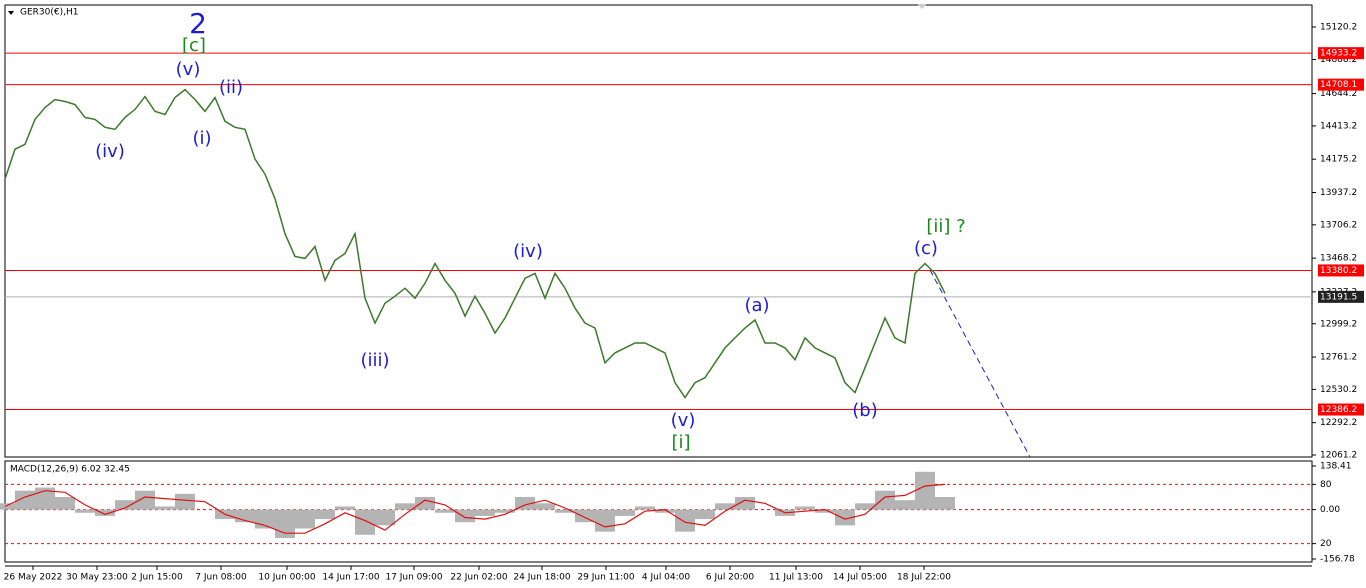  I want to click on x-tick-label: 14 Jul 05:00, so click(860, 578).